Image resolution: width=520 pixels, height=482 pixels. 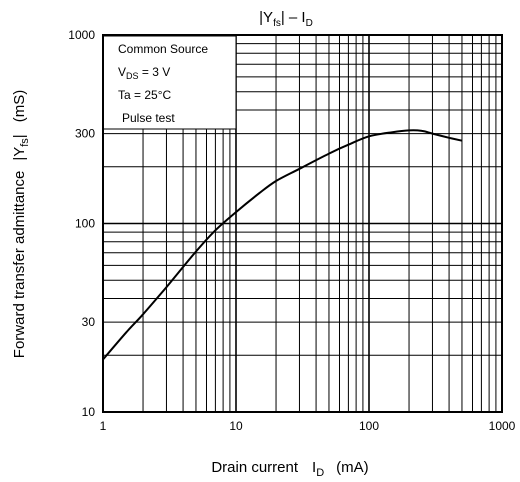 What do you see at coordinates (308, 426) in the screenshot?
I see `x-tick-labels: 1 10 100 1000` at bounding box center [308, 426].